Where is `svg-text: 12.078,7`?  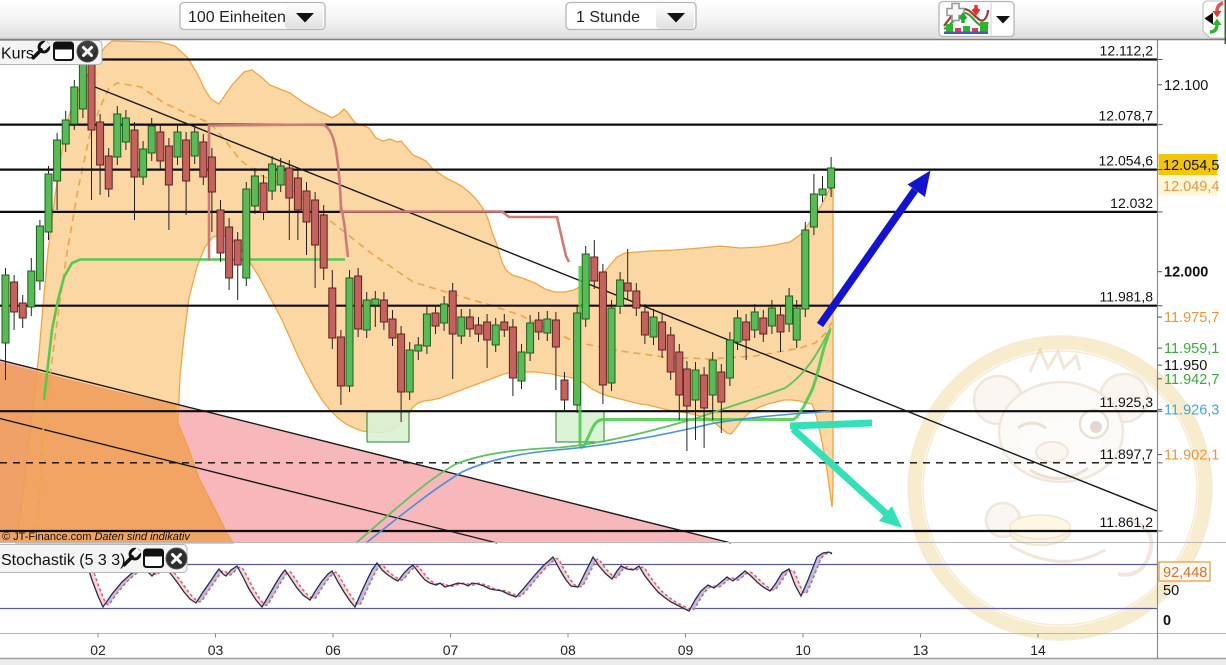 svg-text: 12.078,7 is located at coordinates (1126, 116).